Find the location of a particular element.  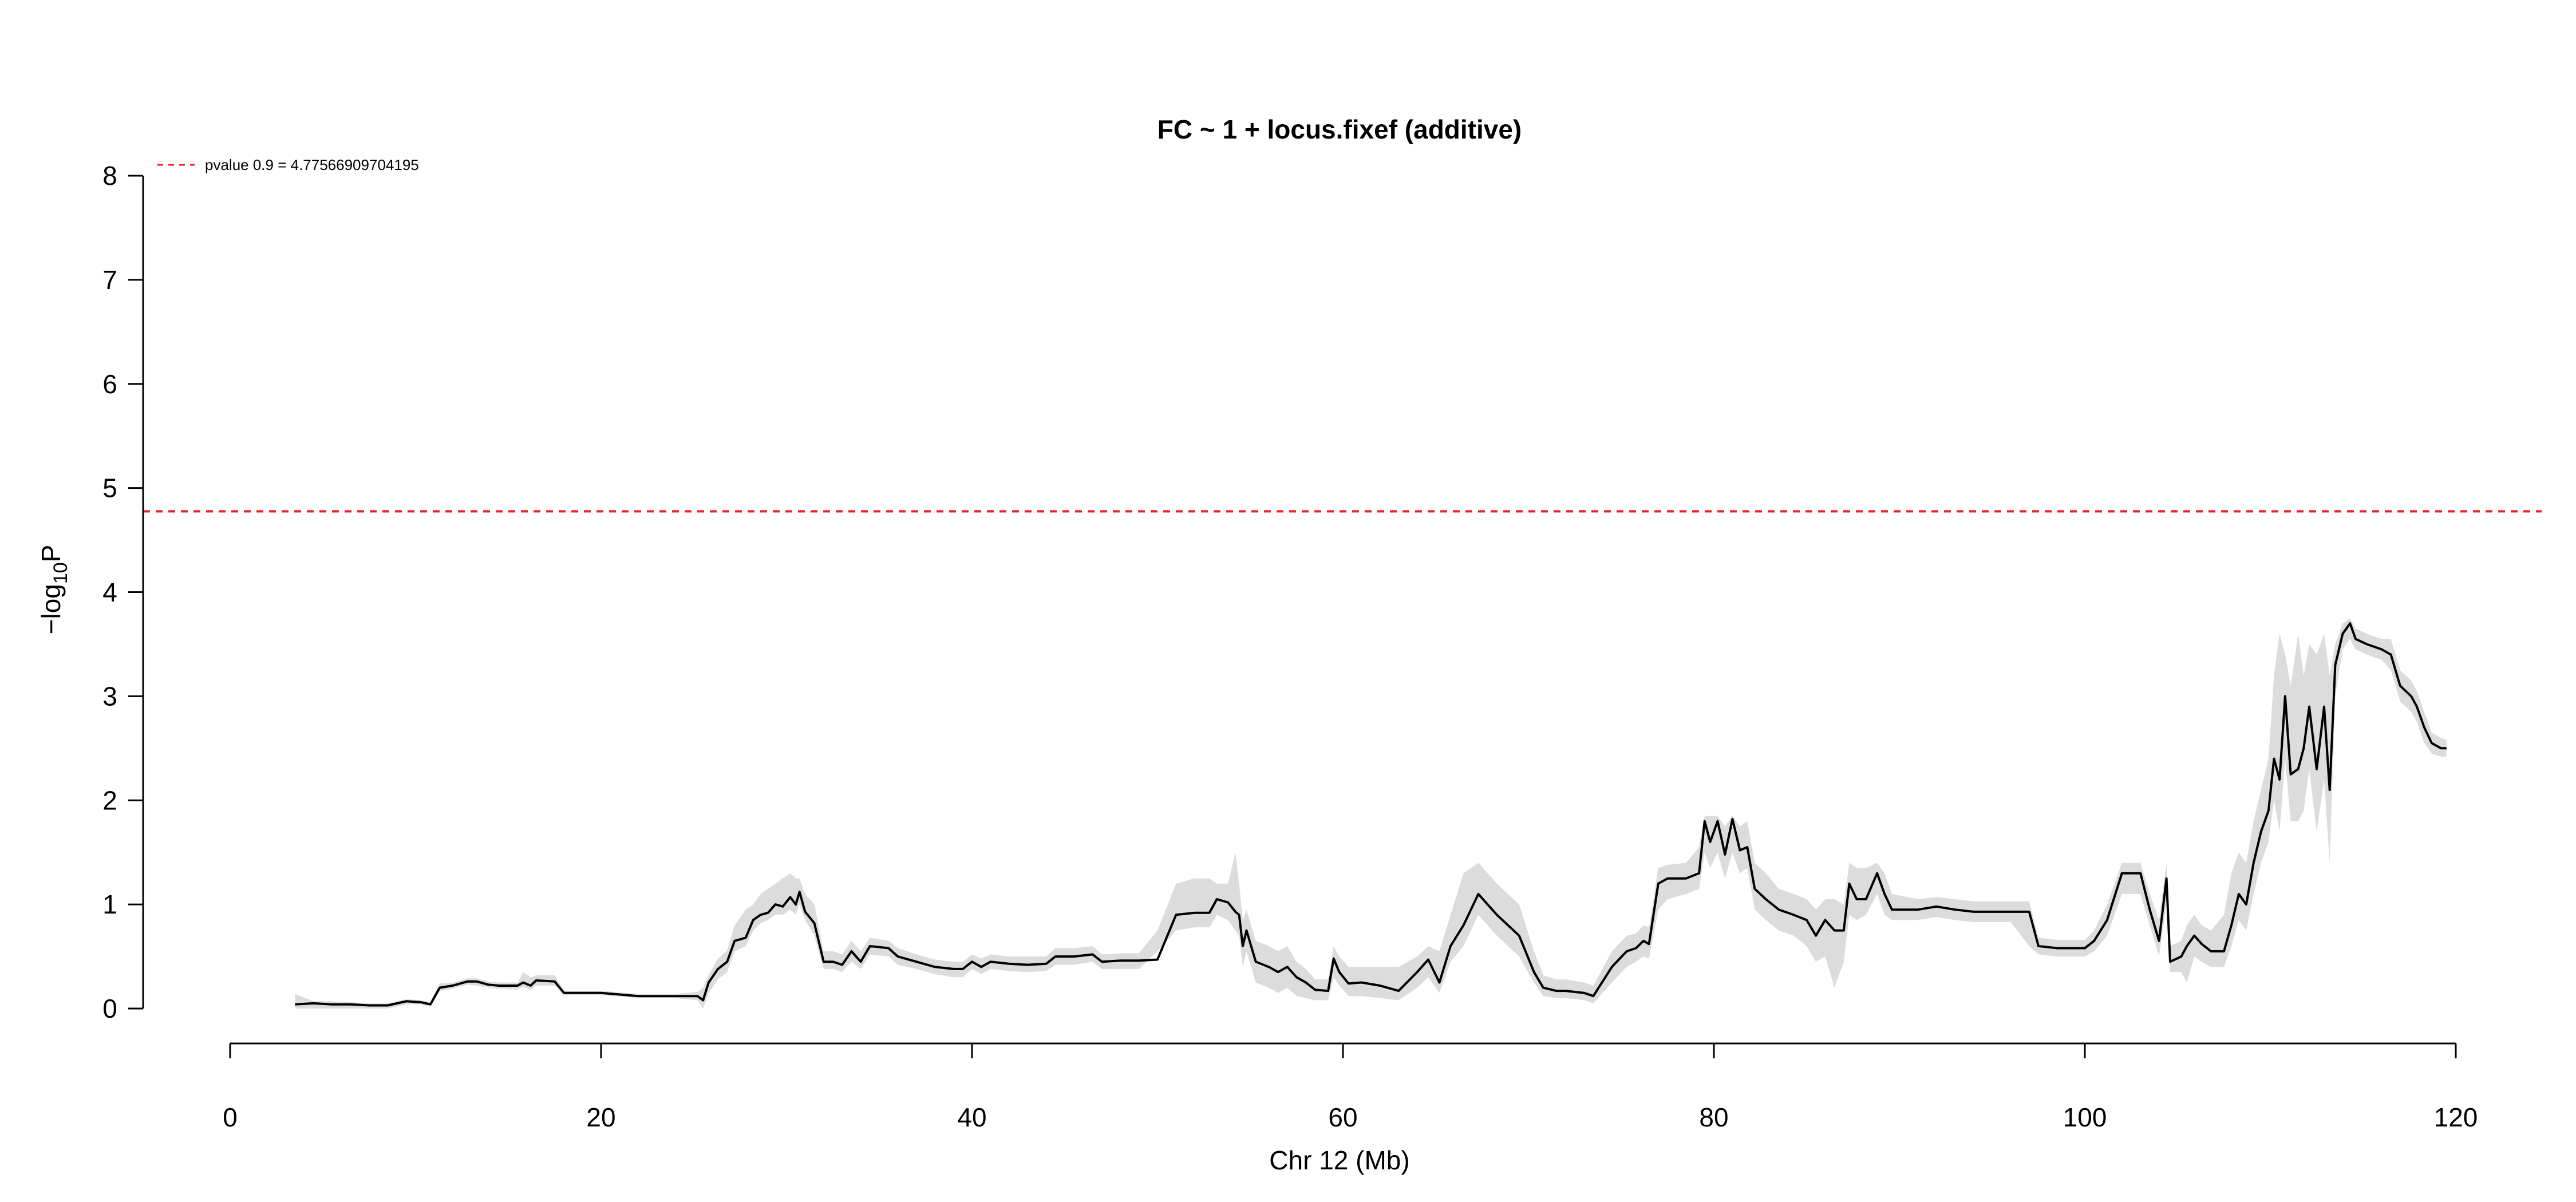

x-tick-label: 40 is located at coordinates (971, 1117).